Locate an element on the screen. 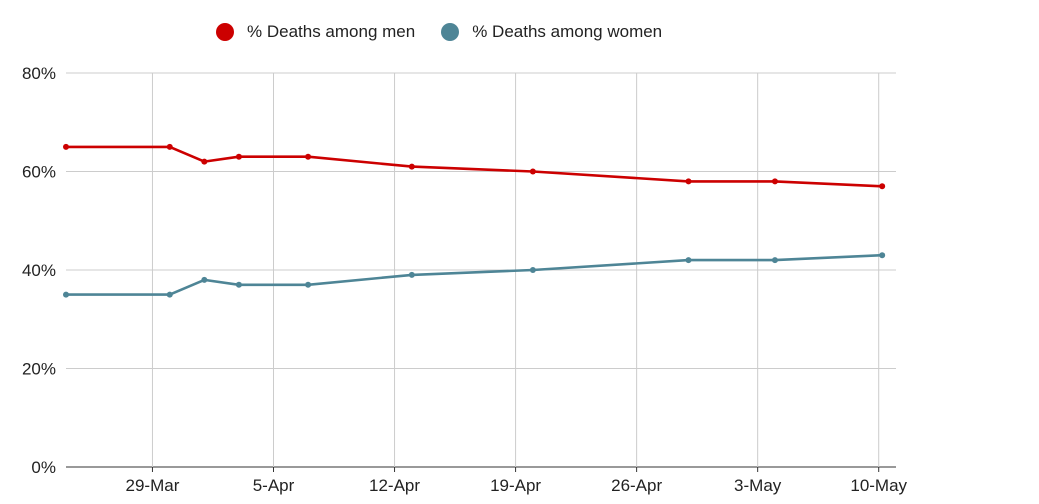  x-tick-label-3: 19-Apr is located at coordinates (515, 485).